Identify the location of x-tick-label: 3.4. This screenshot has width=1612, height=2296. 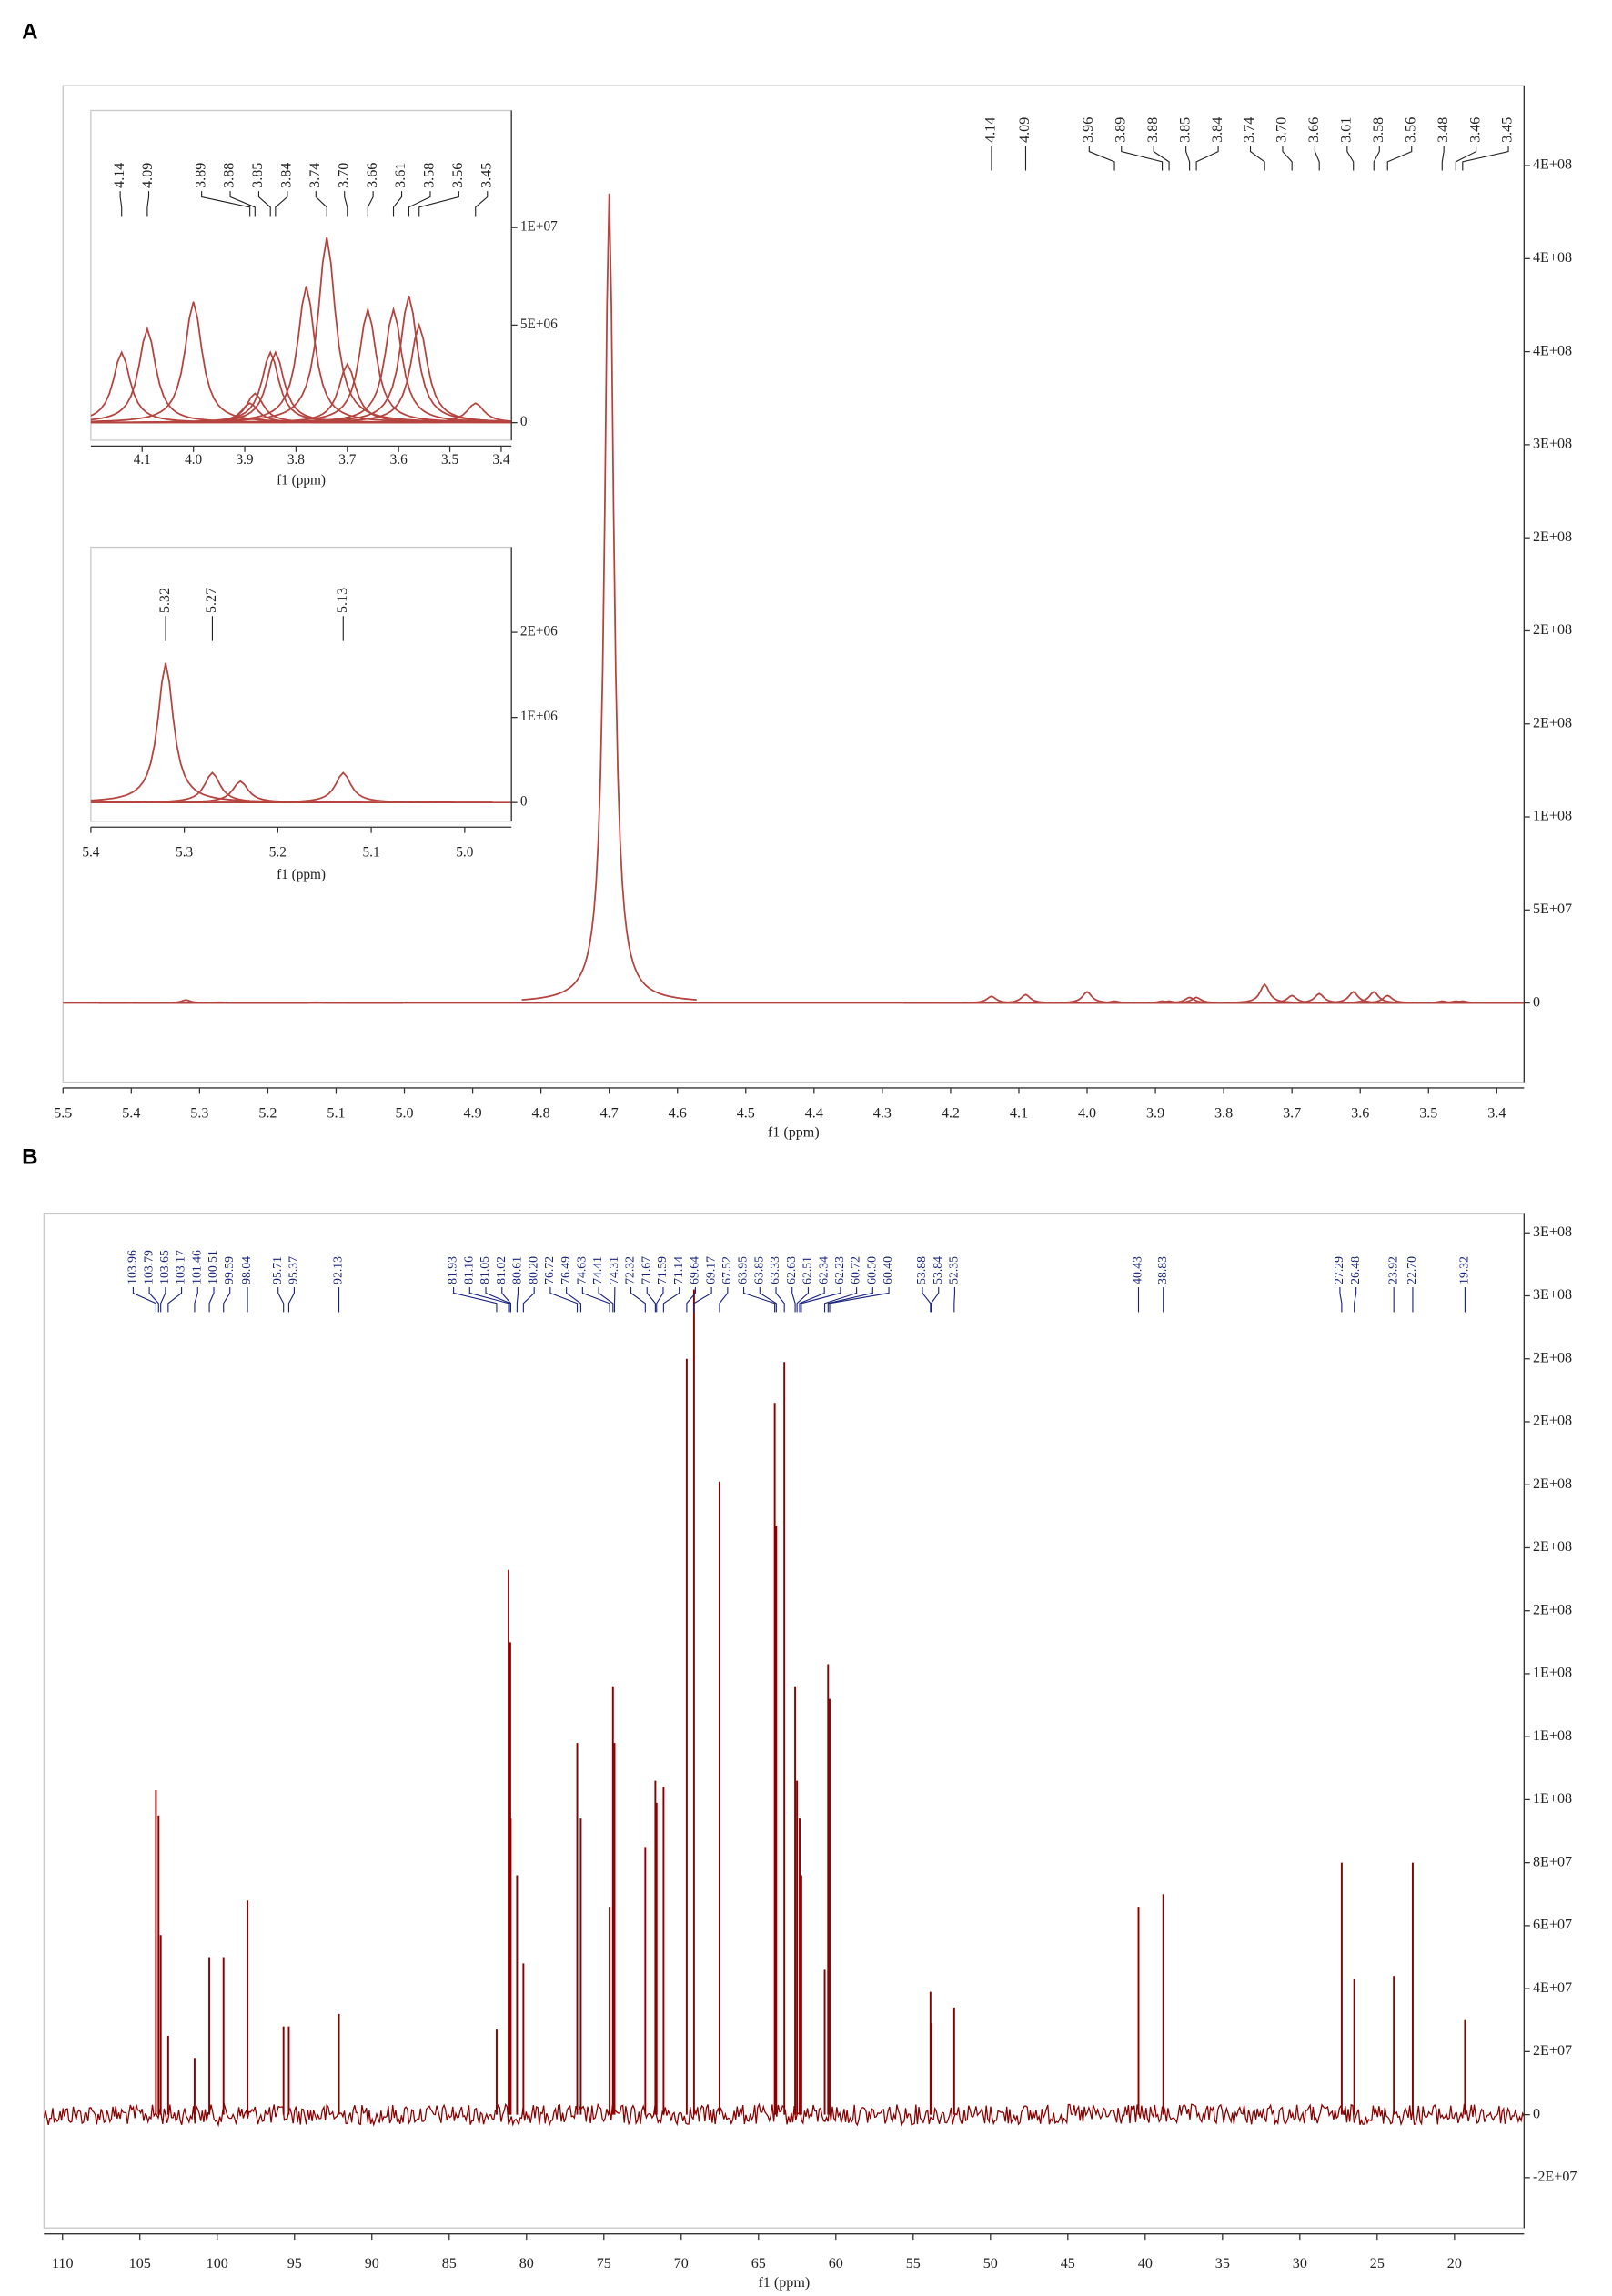
(1497, 1114).